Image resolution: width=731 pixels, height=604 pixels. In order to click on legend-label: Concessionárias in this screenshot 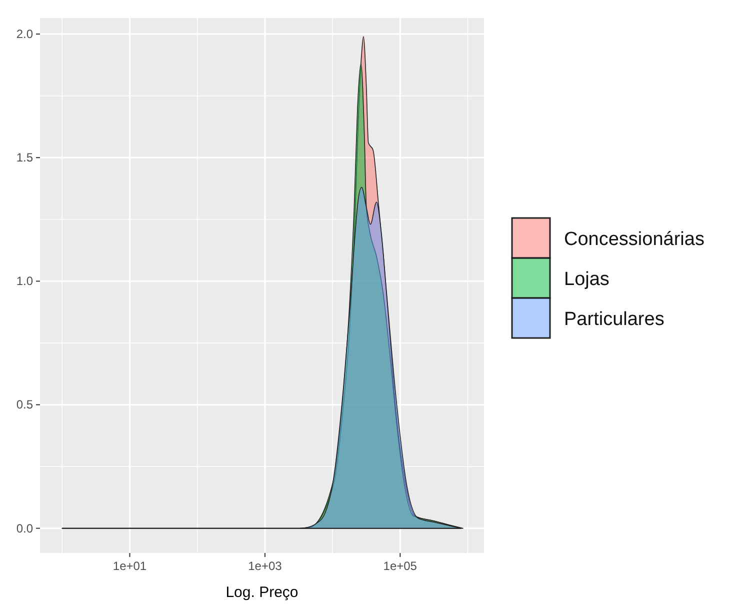, I will do `click(634, 239)`.